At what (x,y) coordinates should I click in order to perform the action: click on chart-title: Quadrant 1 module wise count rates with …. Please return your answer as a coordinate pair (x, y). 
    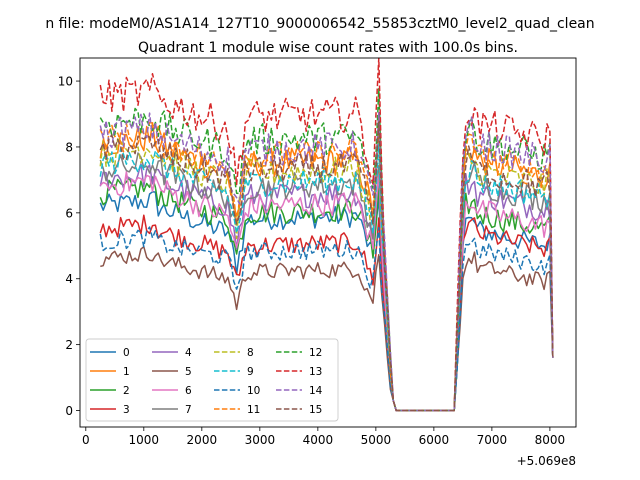
    Looking at the image, I should click on (328, 48).